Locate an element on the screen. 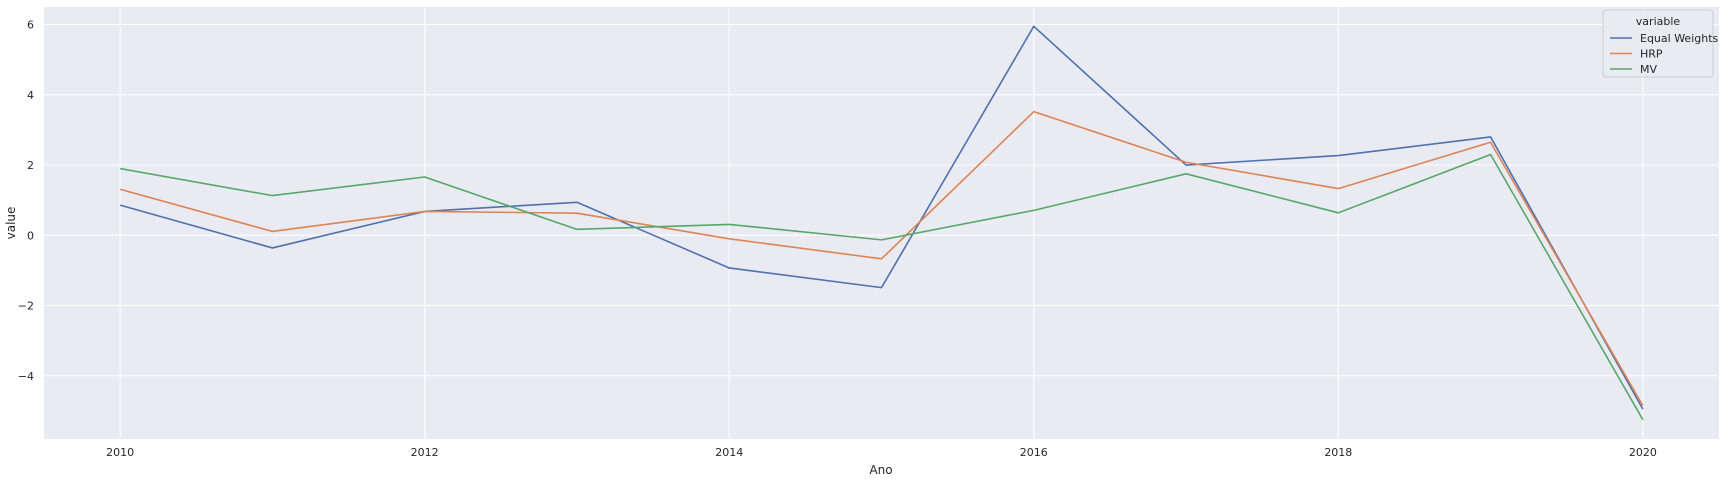 The image size is (1724, 482). y-tick-label: 0 is located at coordinates (30, 235).